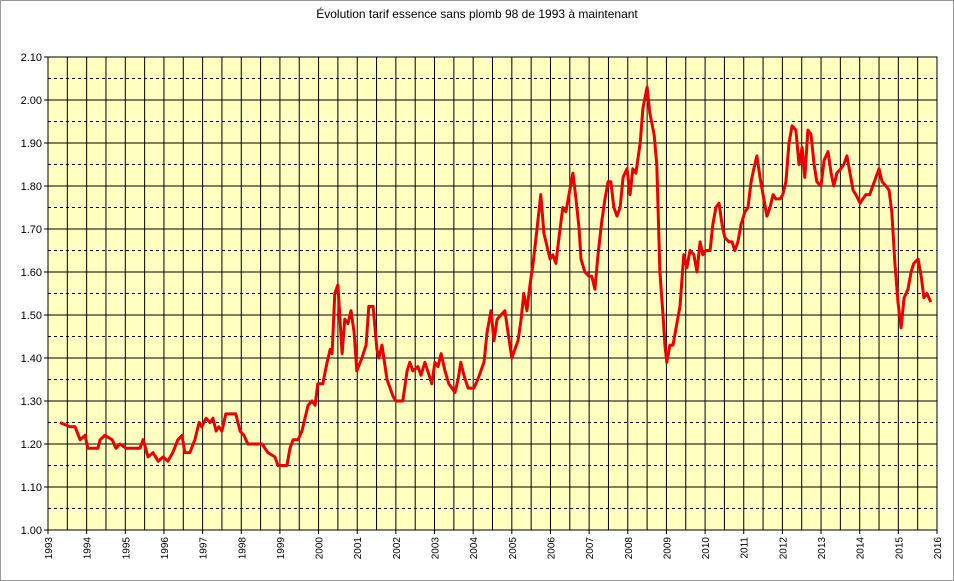 The width and height of the screenshot is (954, 581). I want to click on y-tick-label: 1.80, so click(31, 187).